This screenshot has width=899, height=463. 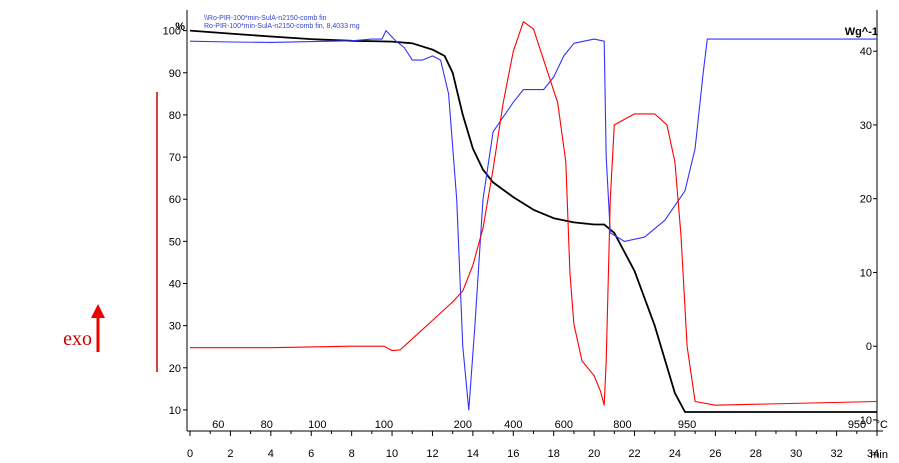 I want to click on left-tick-label: 100, so click(x=172, y=32).